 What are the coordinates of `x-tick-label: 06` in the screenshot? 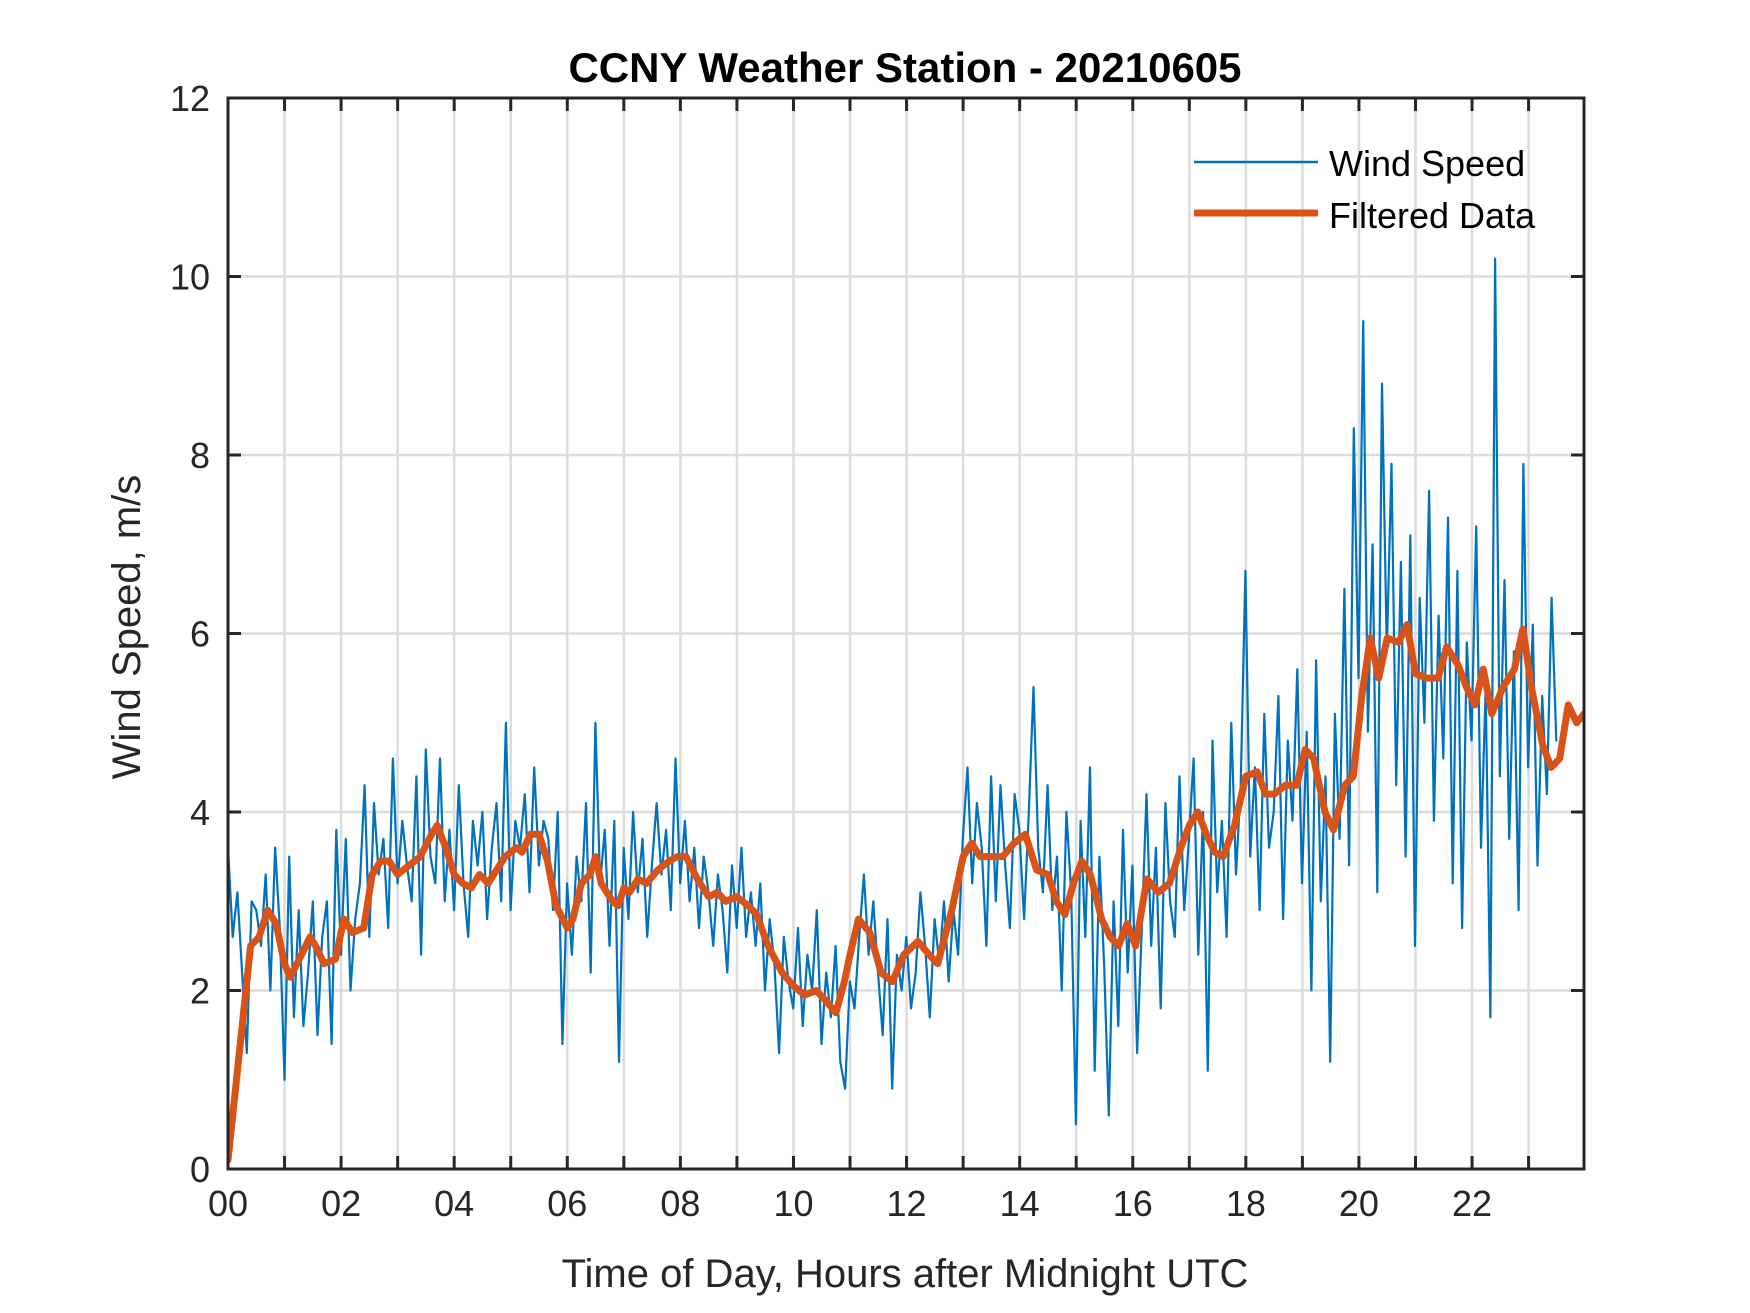 It's located at (567, 1203).